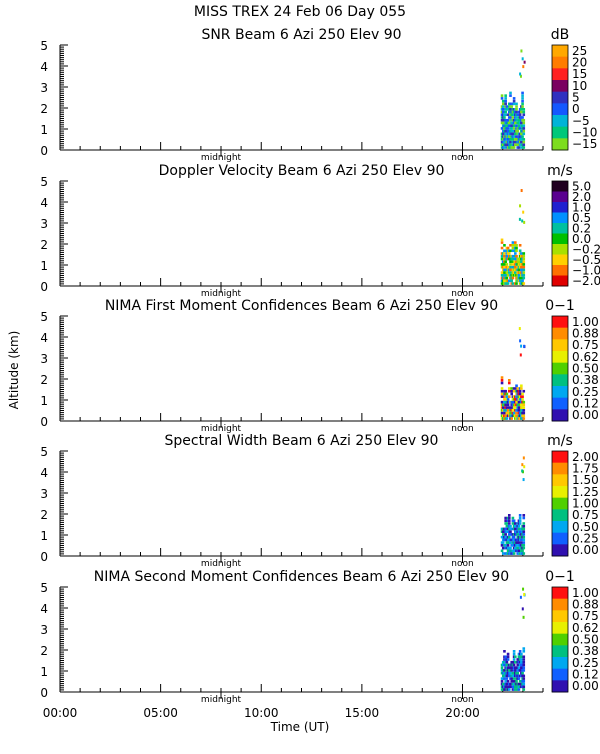 This screenshot has height=754, width=600. Describe the element at coordinates (221, 294) in the screenshot. I see `midnight-marker-label: midnight` at that location.